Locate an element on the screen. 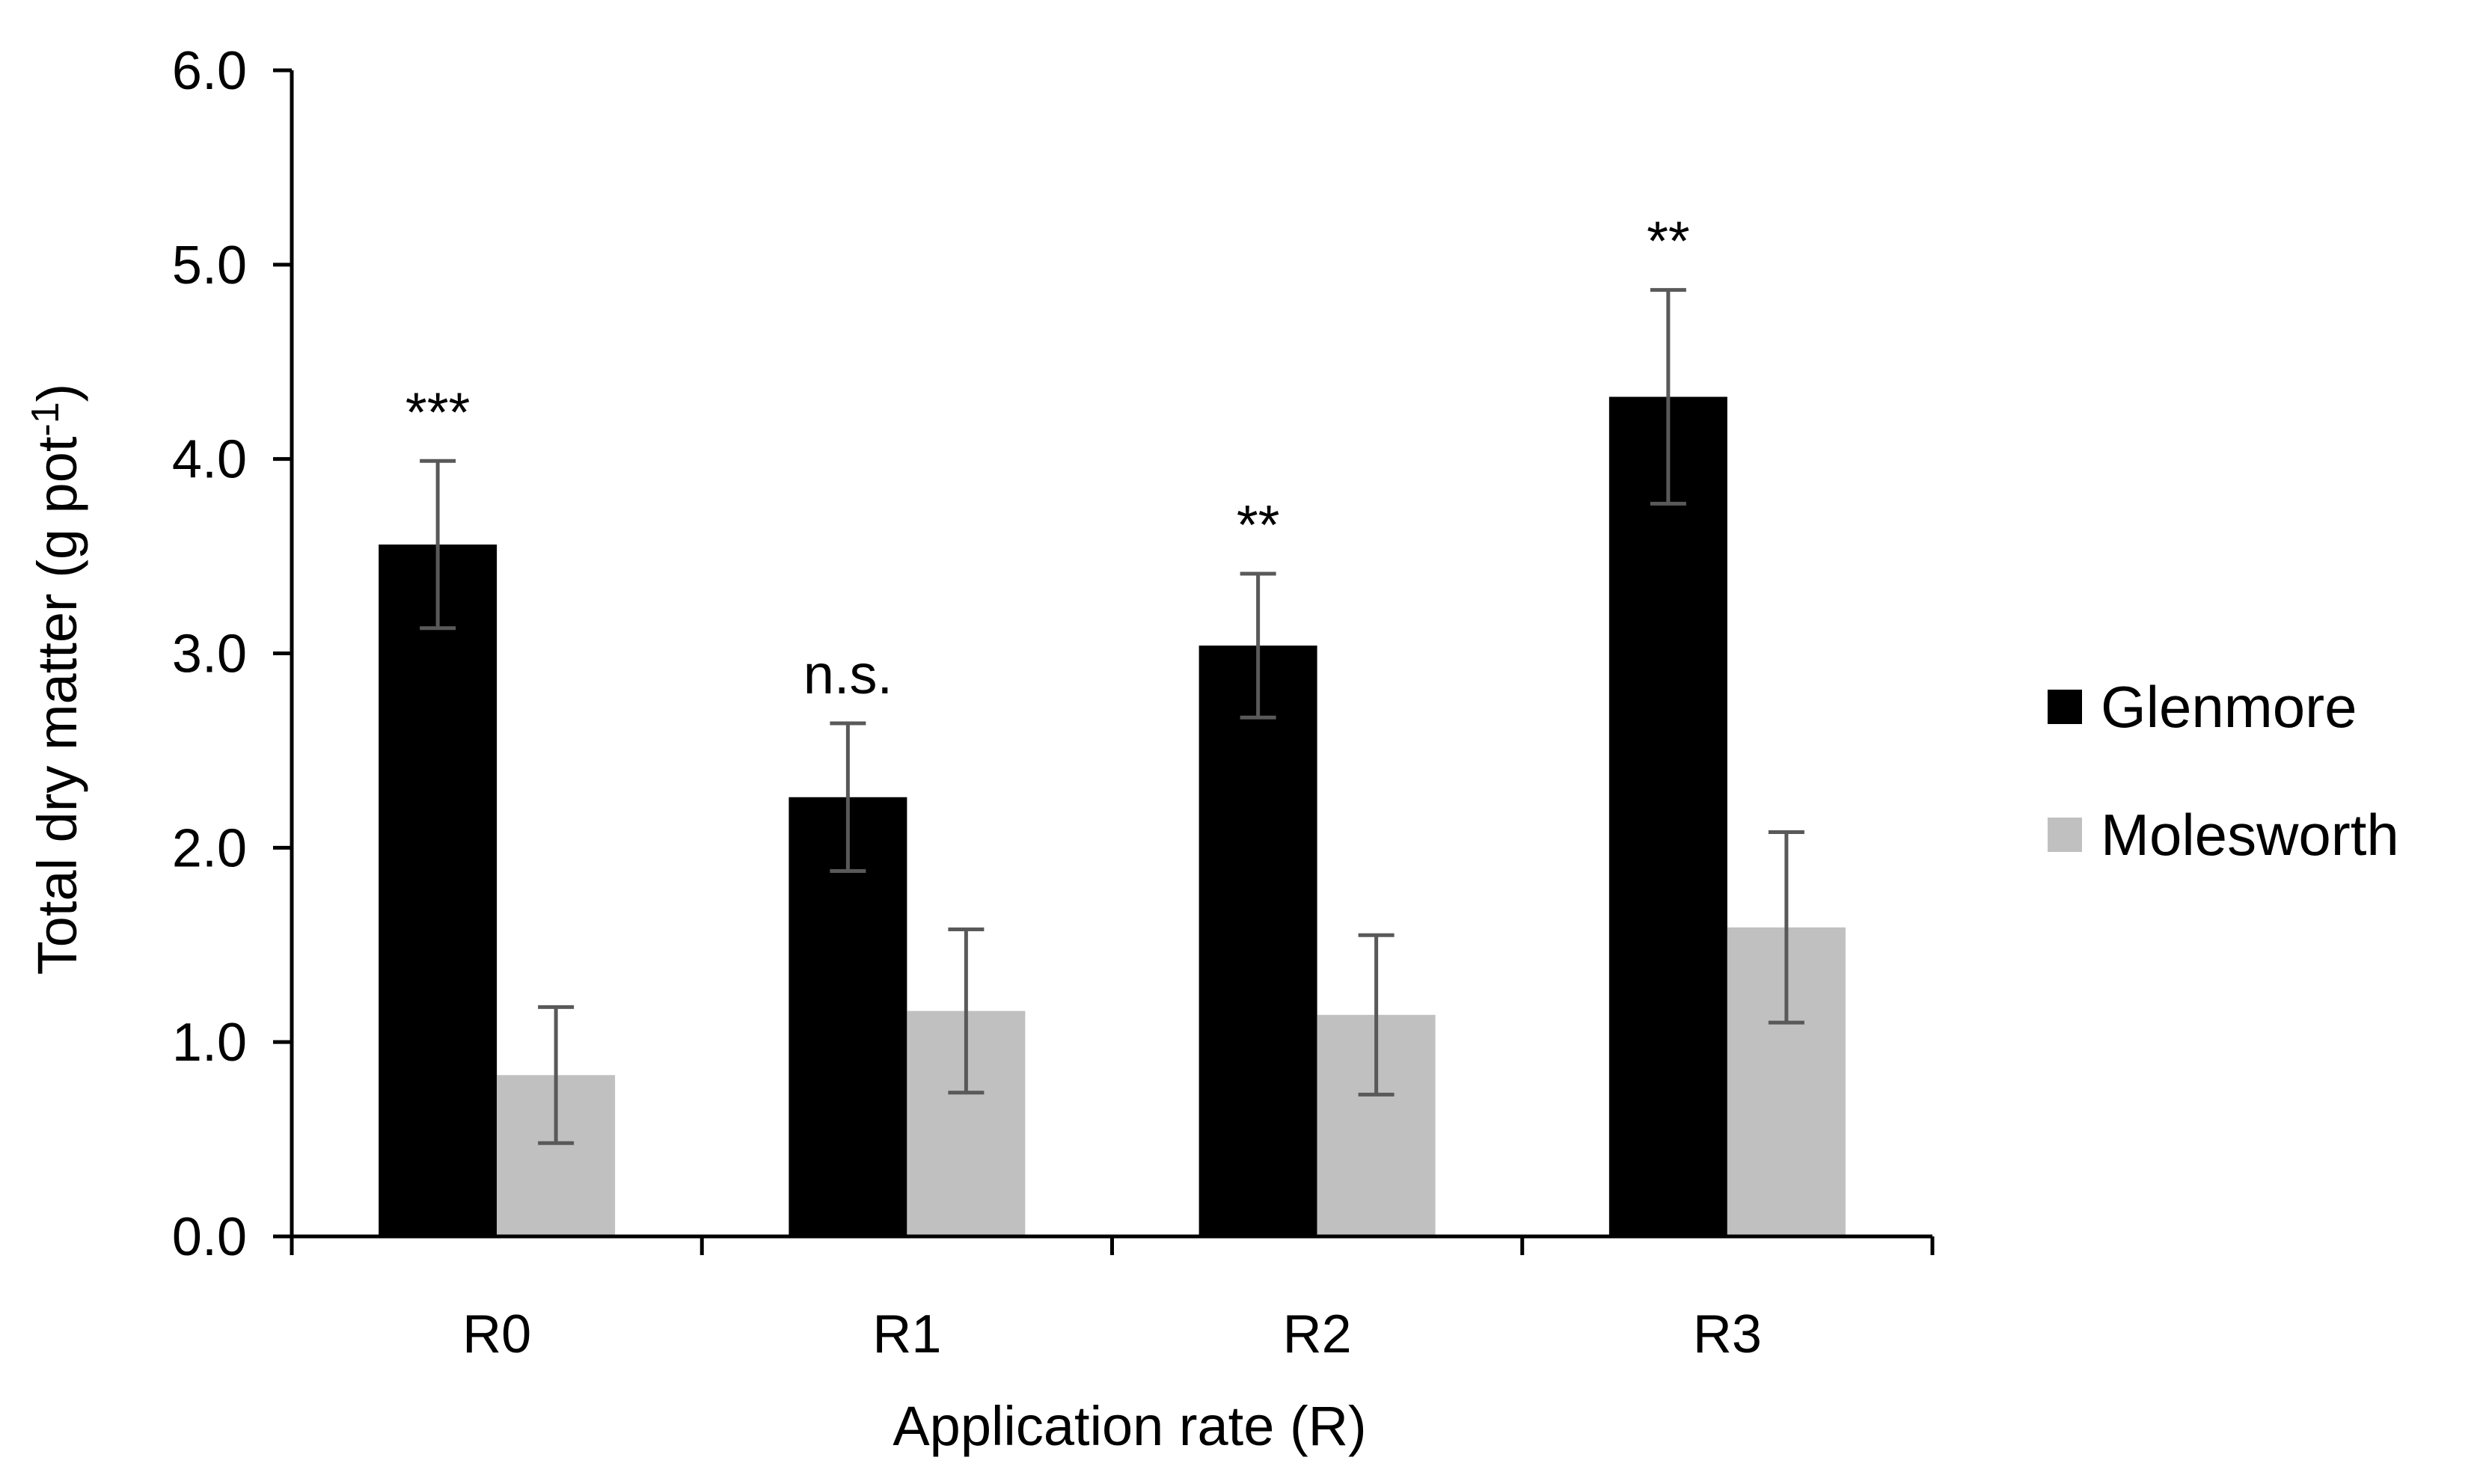 The height and width of the screenshot is (1484, 2489). error-bar-molesworth-r0 is located at coordinates (556, 1075).